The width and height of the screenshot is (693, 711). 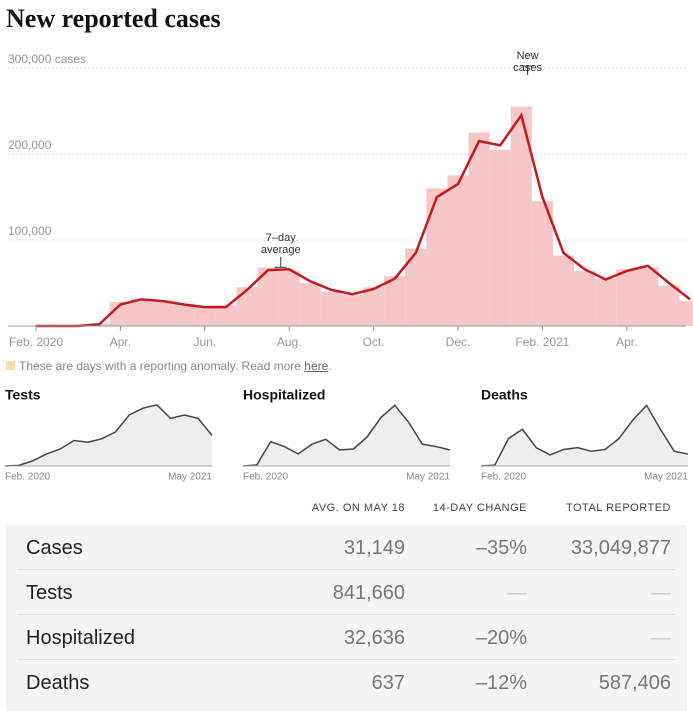 What do you see at coordinates (30, 145) in the screenshot?
I see `y-tick-label: 200,000` at bounding box center [30, 145].